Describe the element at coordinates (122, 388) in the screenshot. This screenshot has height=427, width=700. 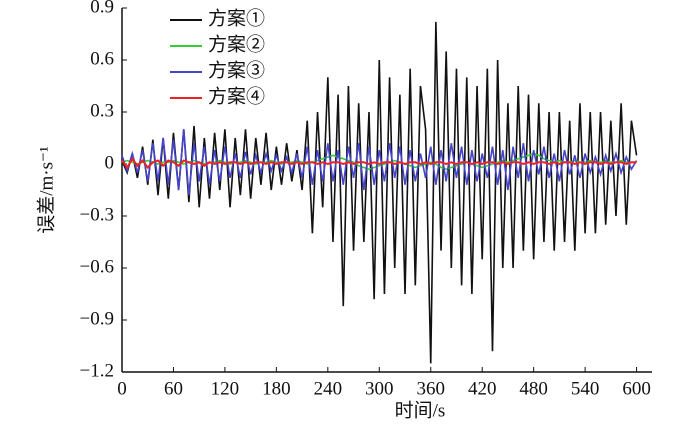
I see `x-tick-label: 0` at that location.